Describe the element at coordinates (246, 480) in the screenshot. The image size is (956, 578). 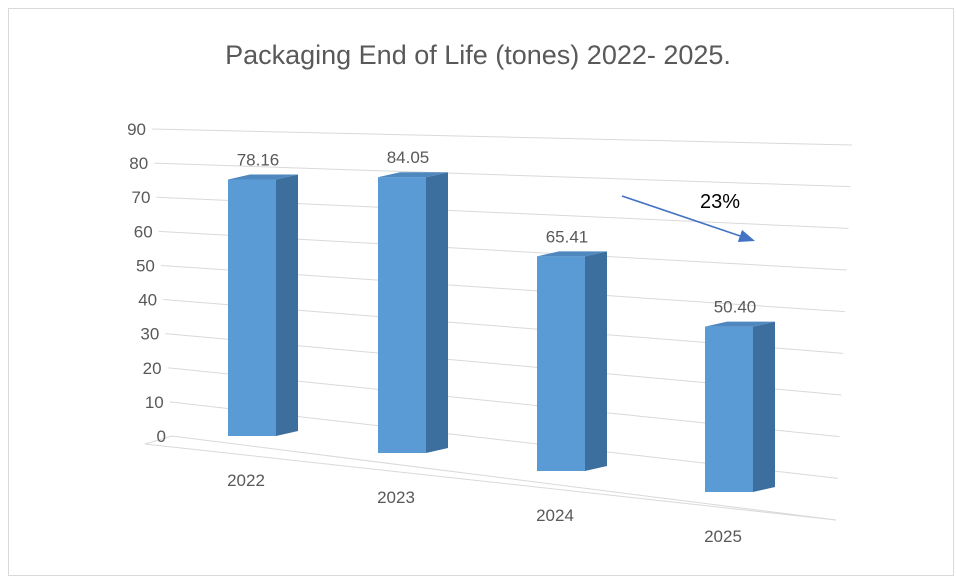
I see `x-tick-label: 2022` at that location.